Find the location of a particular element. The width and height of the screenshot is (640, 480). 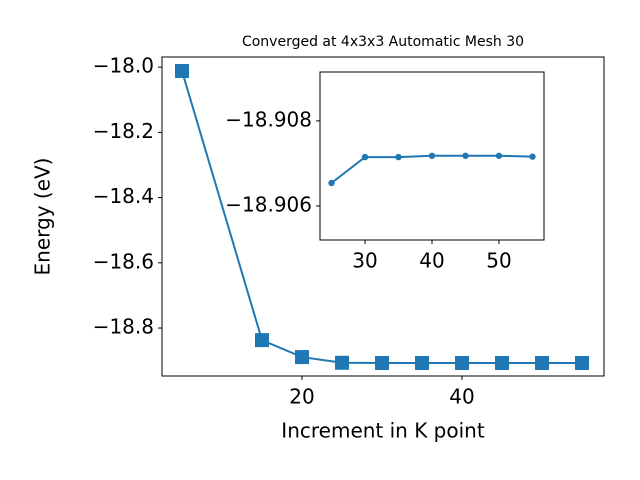

y-tick-label: −18.908 is located at coordinates (268, 119).